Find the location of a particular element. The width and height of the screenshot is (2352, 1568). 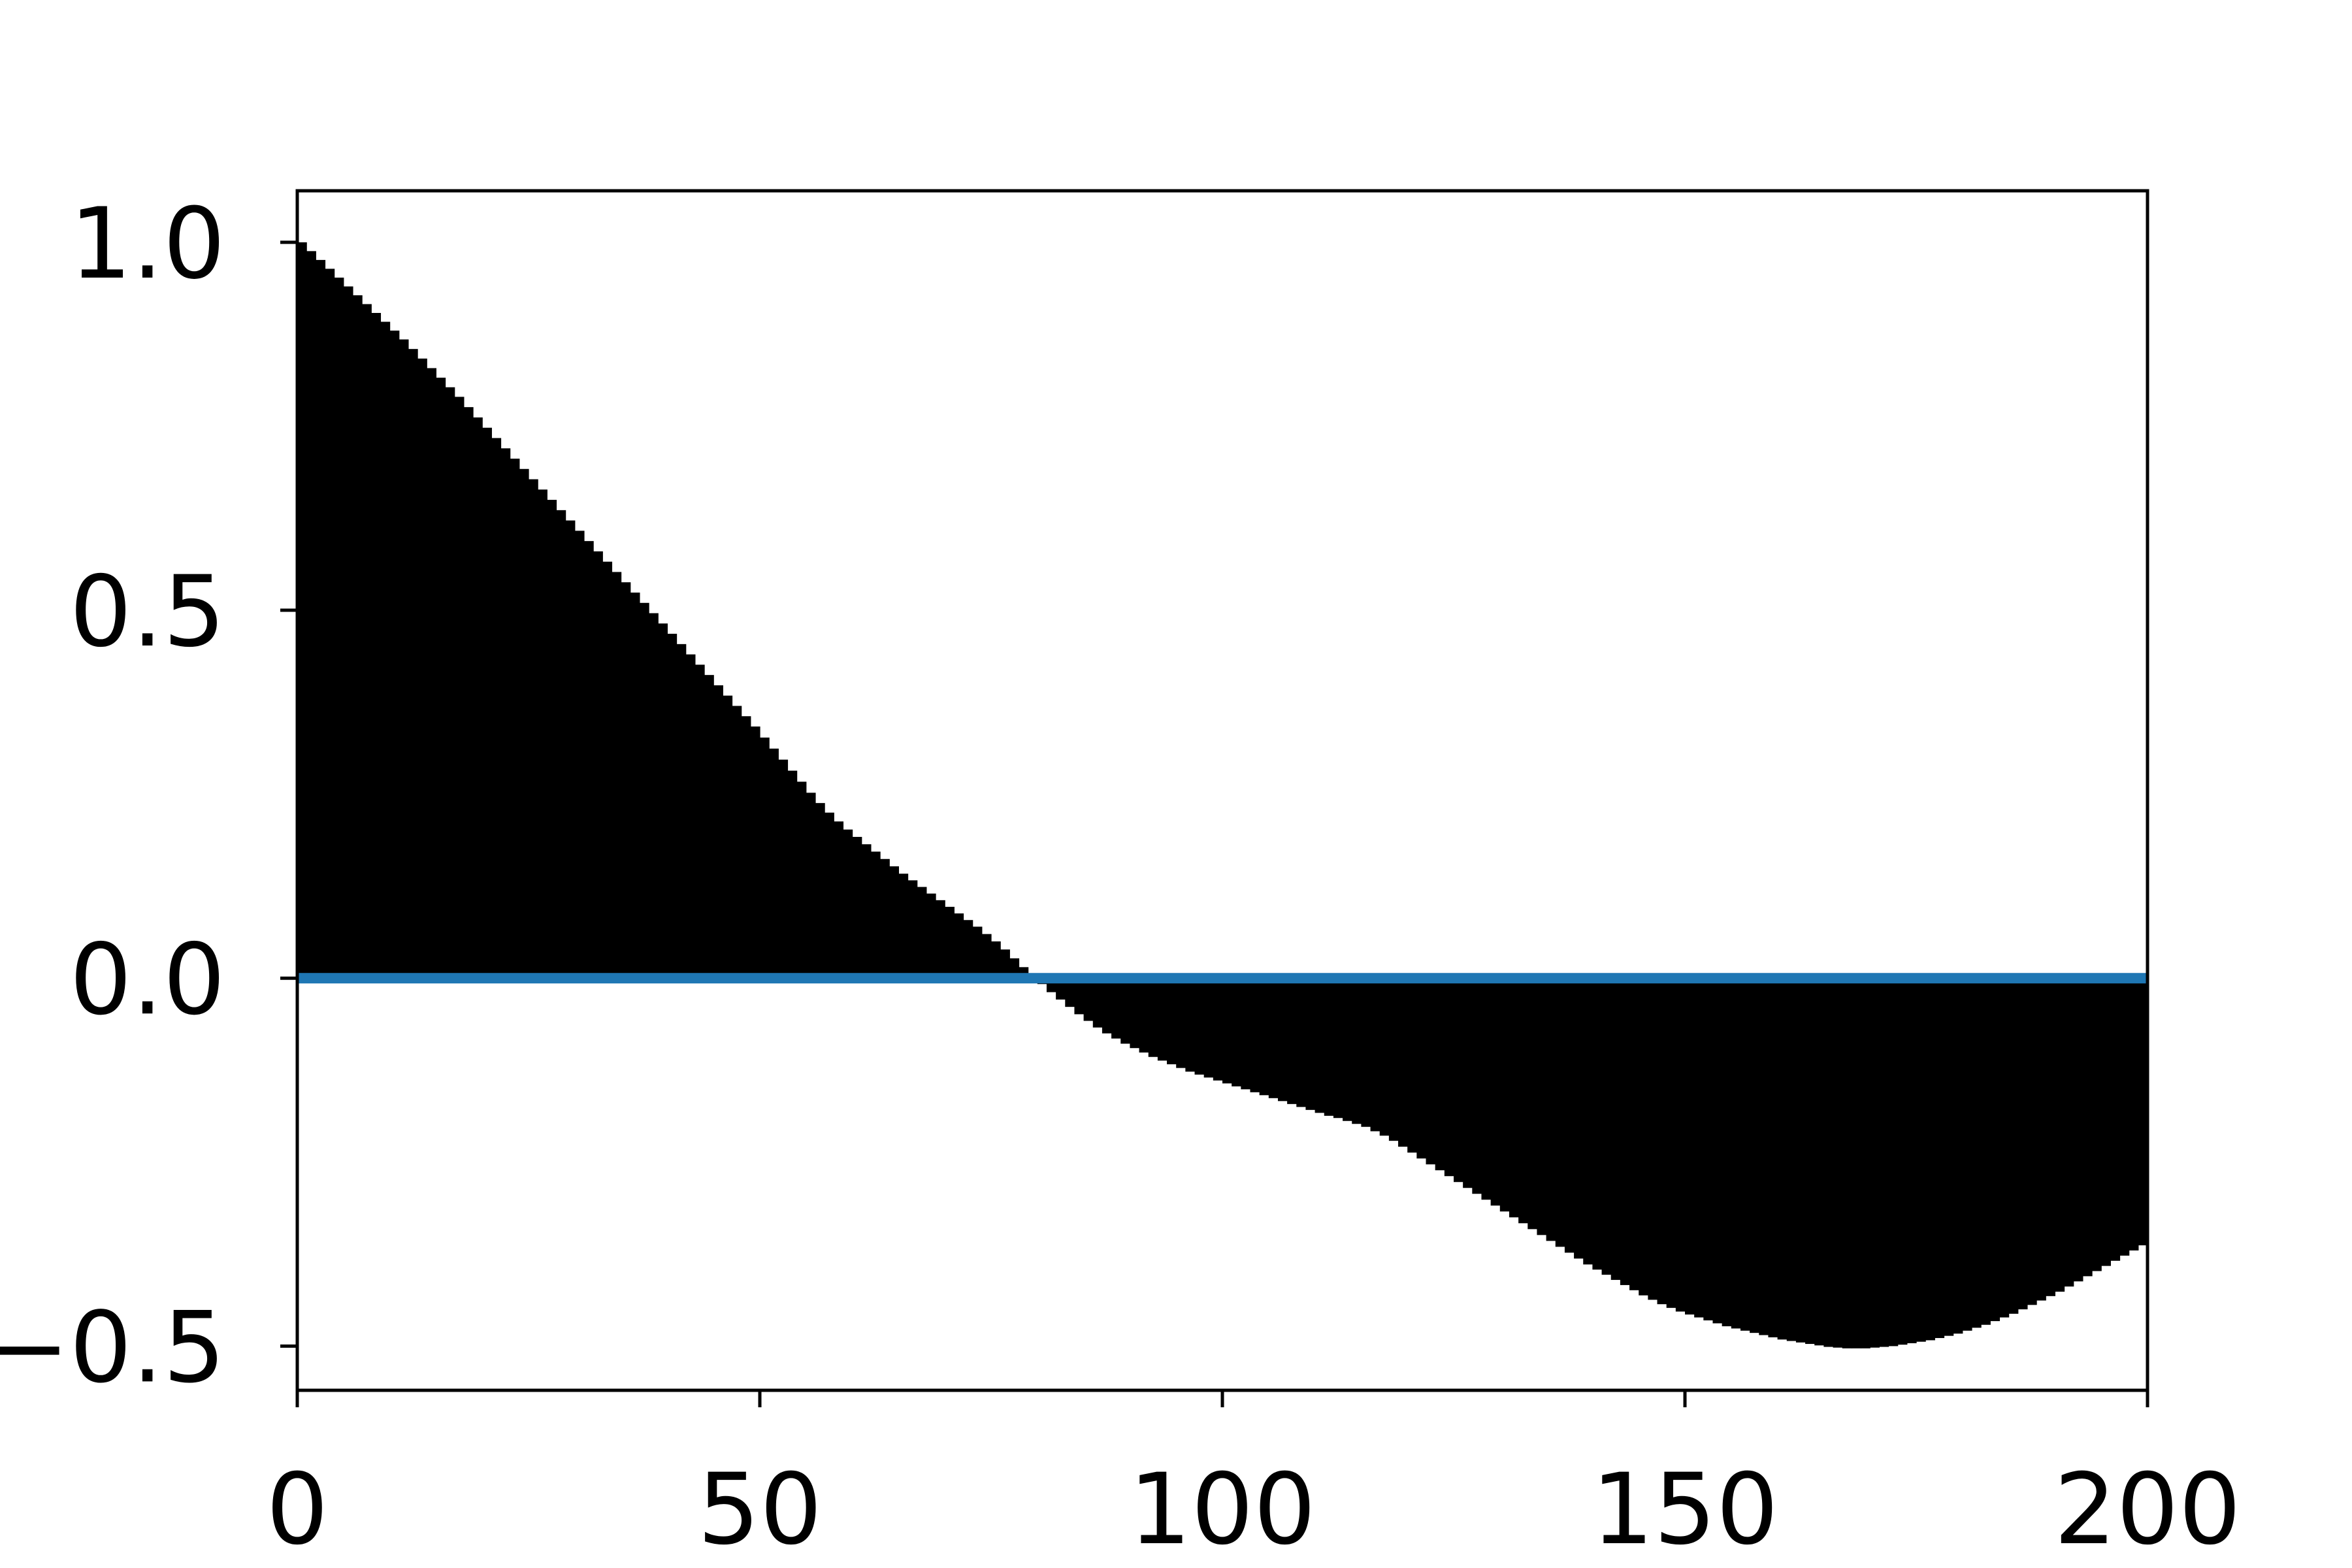

y-axis: −0.5 0.0 0.5 1.0 is located at coordinates (148, 796).